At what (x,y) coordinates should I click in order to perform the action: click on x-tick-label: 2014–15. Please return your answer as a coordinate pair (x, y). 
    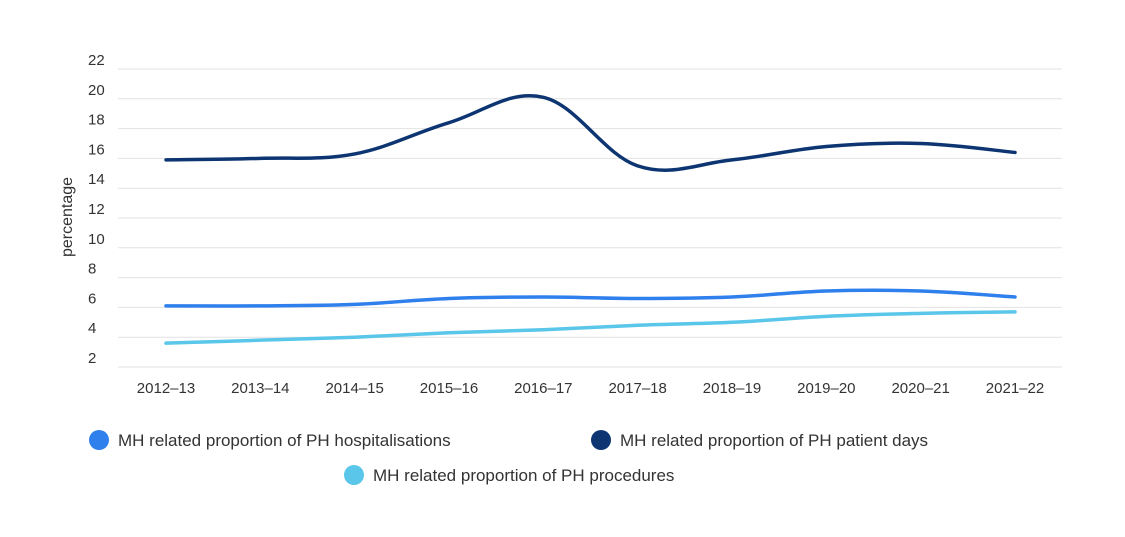
    Looking at the image, I should click on (354, 388).